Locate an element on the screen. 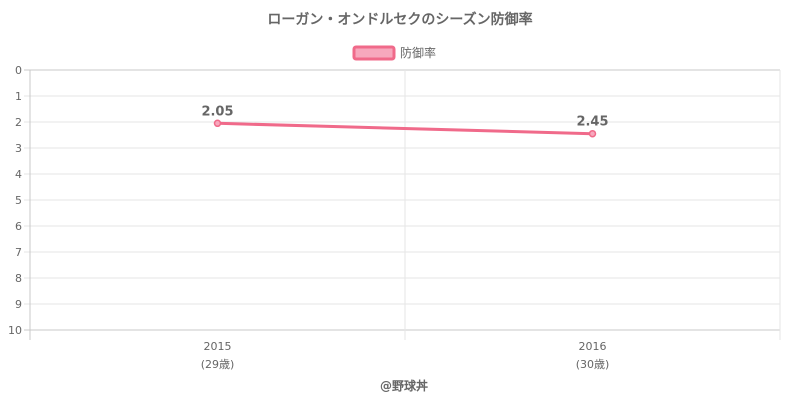  series-line-group: 2.05 2.45 is located at coordinates (405, 121).